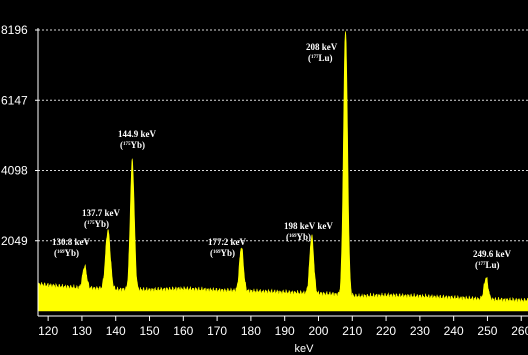  What do you see at coordinates (137, 134) in the screenshot?
I see `peak-energy-label: 144.9 keV` at bounding box center [137, 134].